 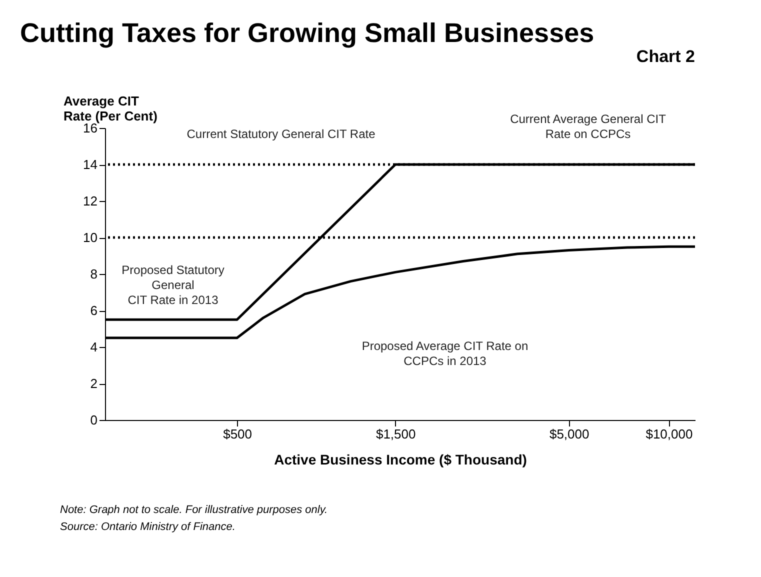 What do you see at coordinates (396, 434) in the screenshot?
I see `x-tick-label: $1,500` at bounding box center [396, 434].